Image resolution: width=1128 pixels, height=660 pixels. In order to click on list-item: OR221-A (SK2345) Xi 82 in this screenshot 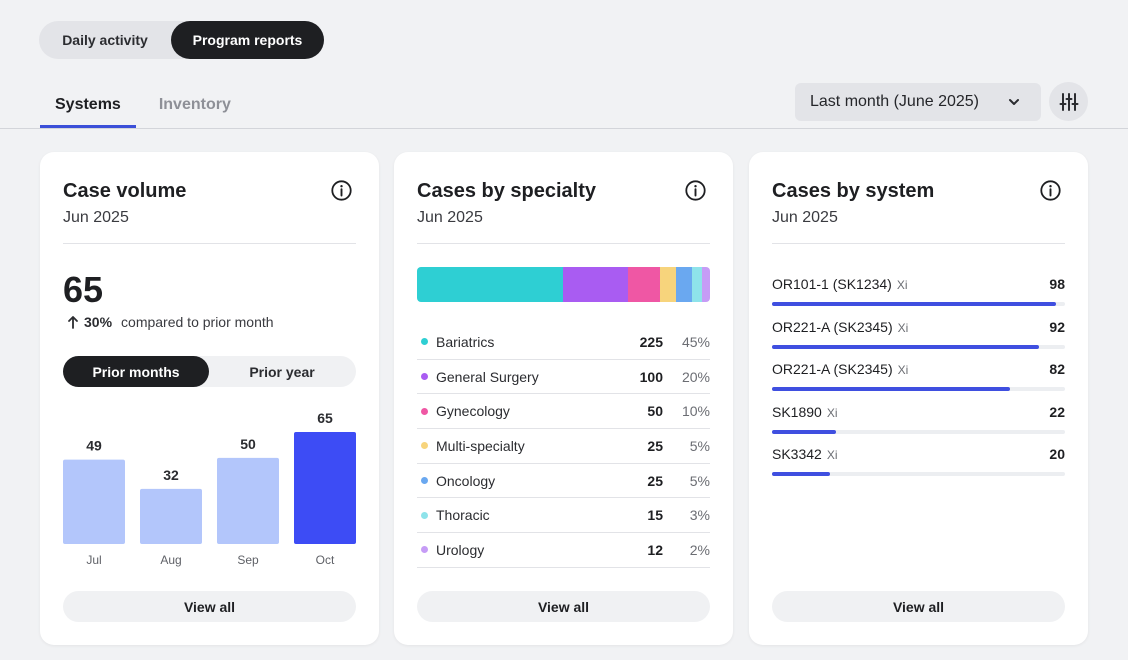, I will do `click(918, 382)`.